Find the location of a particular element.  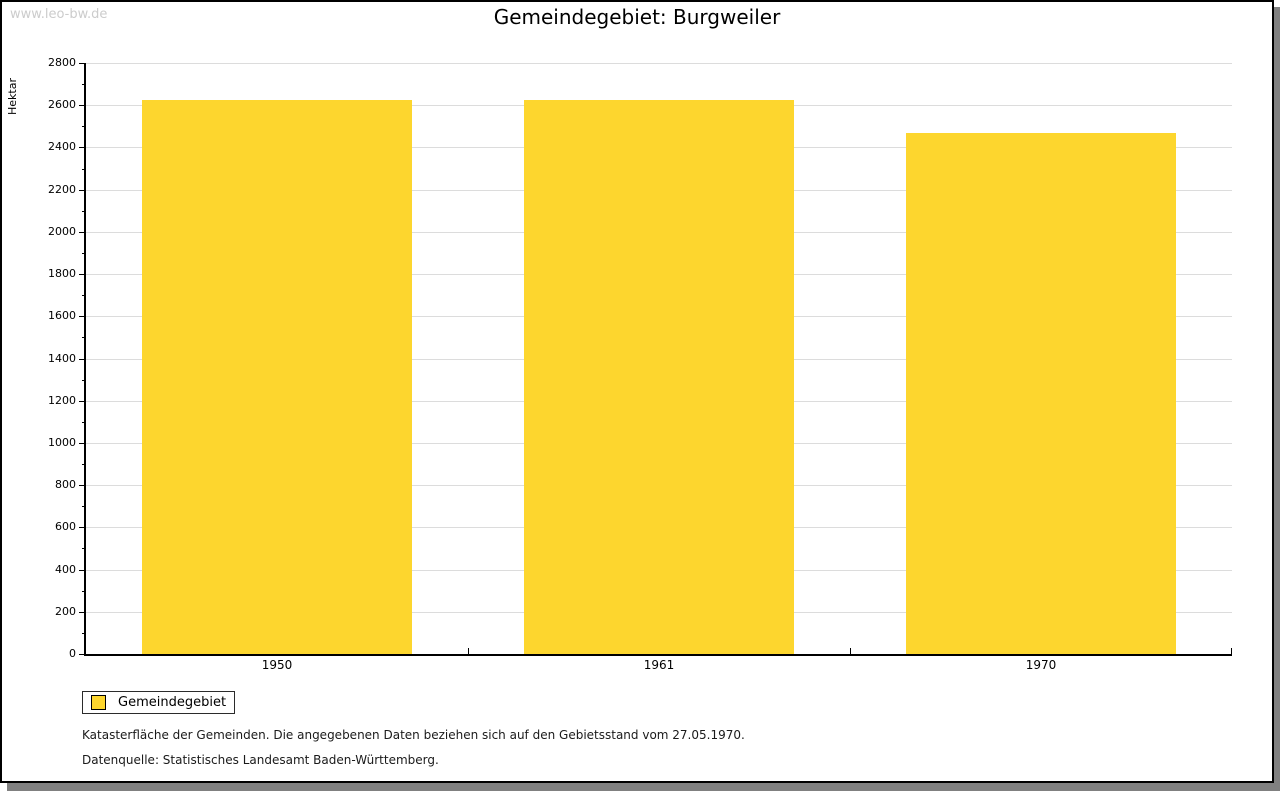

x-tick-label: 1961 is located at coordinates (659, 665).